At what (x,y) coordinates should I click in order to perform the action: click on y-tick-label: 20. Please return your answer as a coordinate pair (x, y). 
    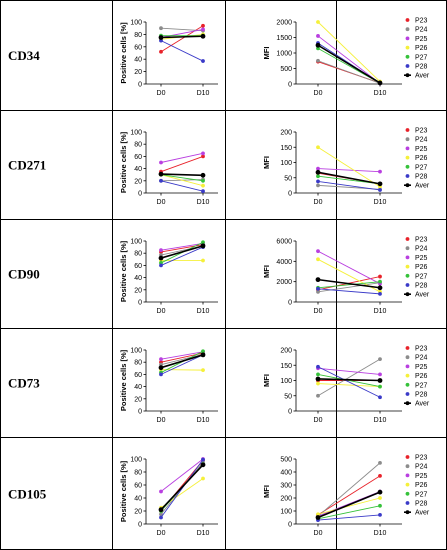
    Looking at the image, I should click on (138, 399).